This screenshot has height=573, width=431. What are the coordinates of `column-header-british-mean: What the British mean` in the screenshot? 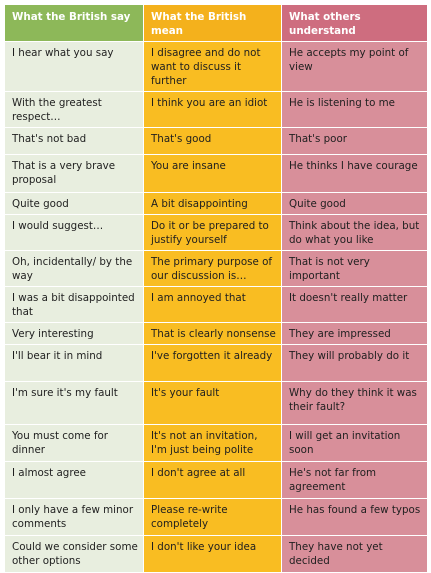 It's located at (212, 23).